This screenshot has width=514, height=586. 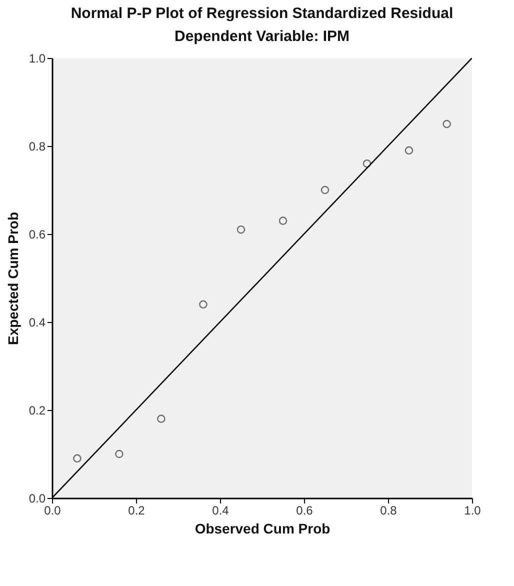 I want to click on chart-title: Normal P-P Plot of Regression Standardized Residual, so click(x=262, y=13).